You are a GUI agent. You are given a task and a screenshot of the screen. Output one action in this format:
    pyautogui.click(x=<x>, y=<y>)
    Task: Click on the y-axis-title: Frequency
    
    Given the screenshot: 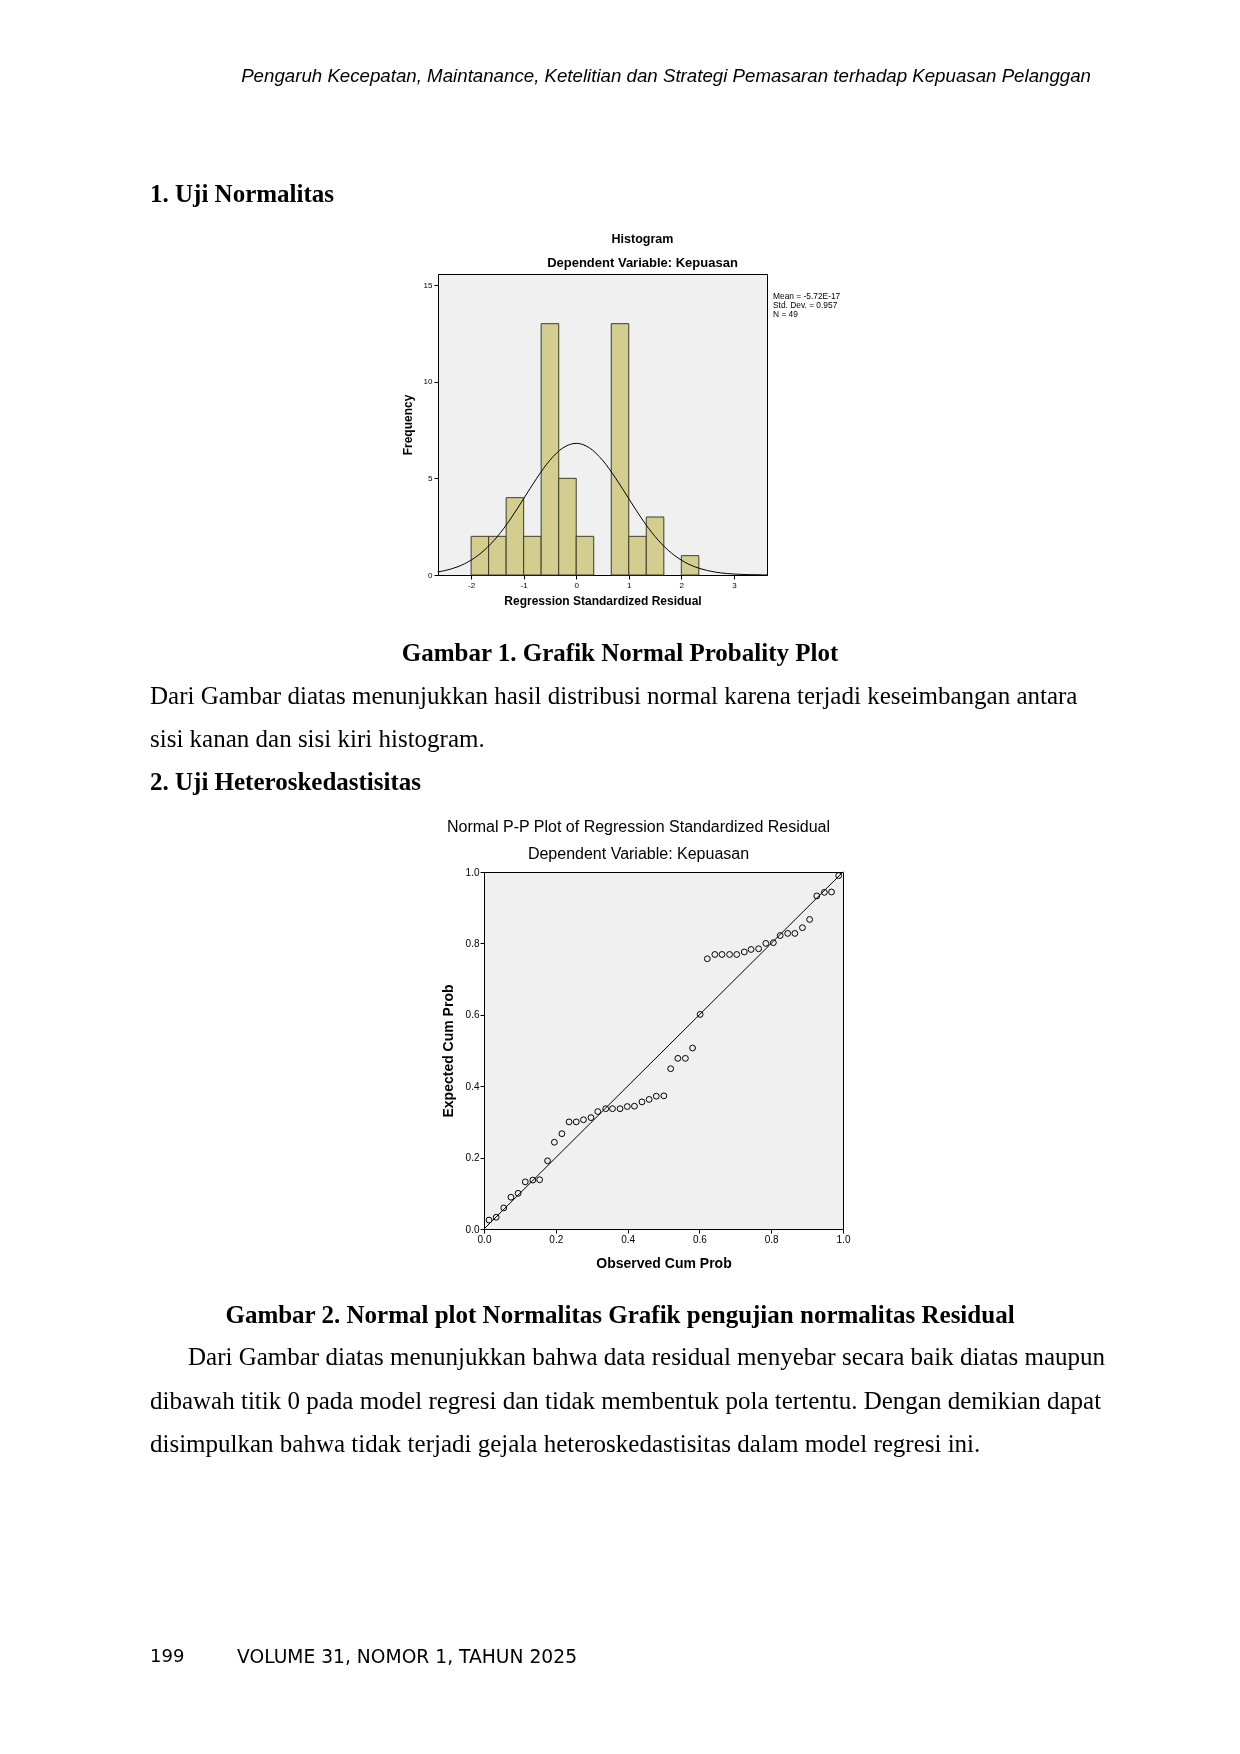 What is the action you would take?
    pyautogui.click(x=407, y=425)
    